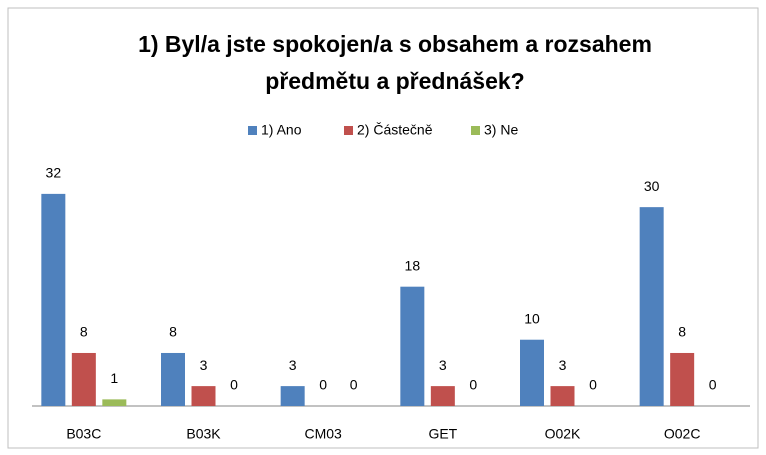 The height and width of the screenshot is (455, 766). Describe the element at coordinates (323, 434) in the screenshot. I see `x-tick-label: CM03` at that location.